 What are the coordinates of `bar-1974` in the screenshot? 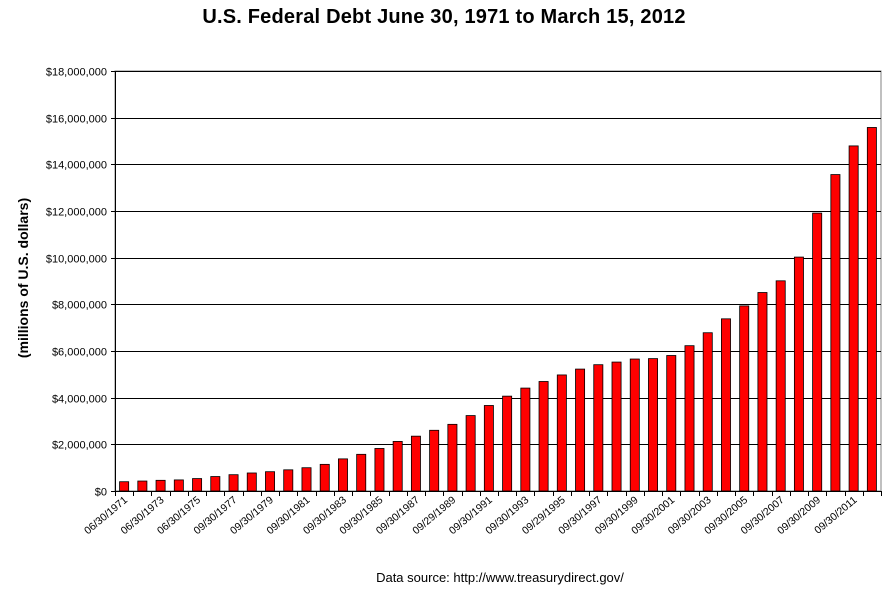 It's located at (178, 485).